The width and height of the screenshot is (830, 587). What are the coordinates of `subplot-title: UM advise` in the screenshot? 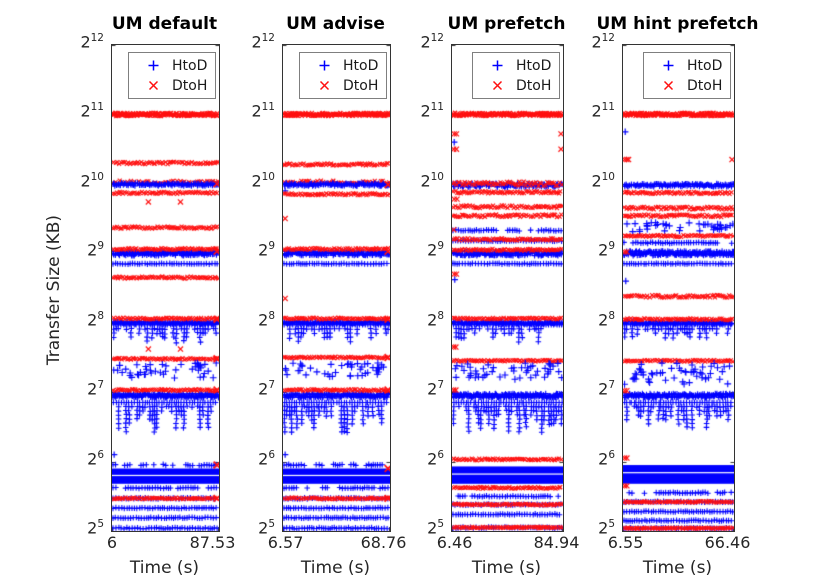 It's located at (335, 24).